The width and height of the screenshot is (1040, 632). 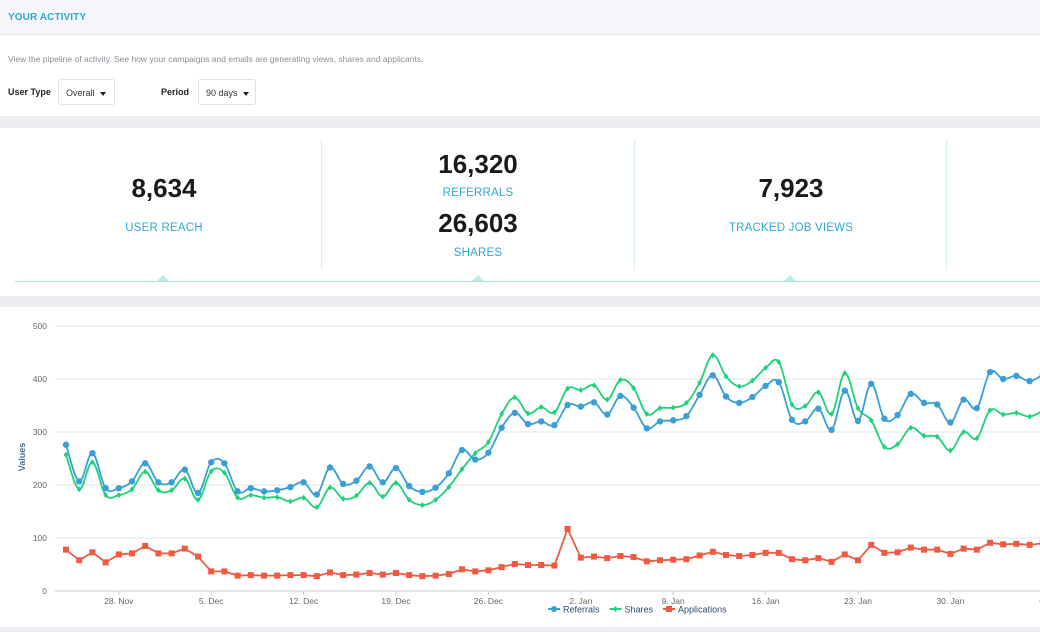 I want to click on legend-item-applications: Applications, so click(x=695, y=610).